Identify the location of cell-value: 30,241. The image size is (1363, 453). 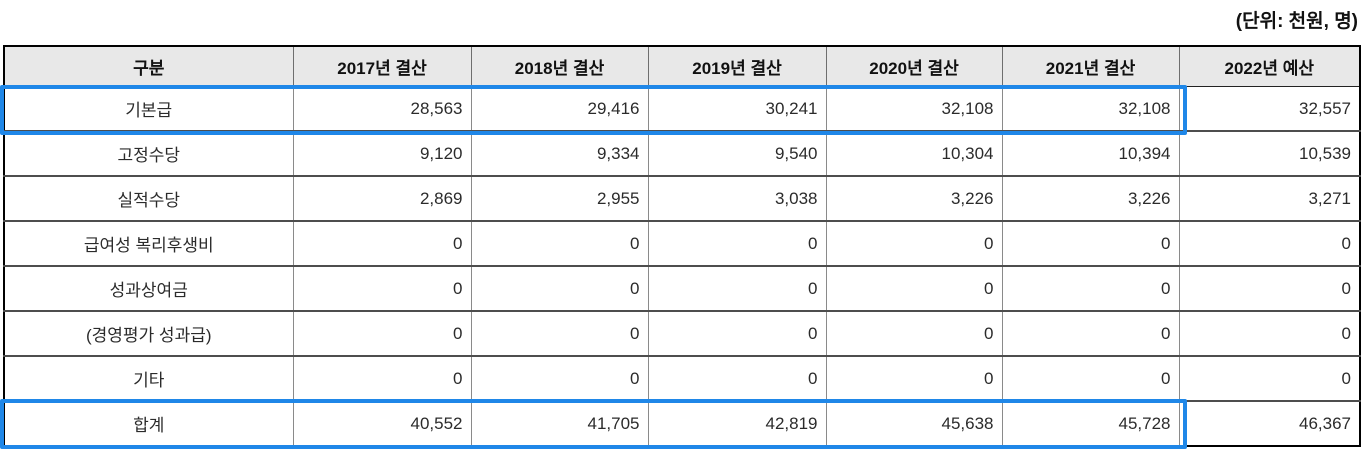
(736, 108).